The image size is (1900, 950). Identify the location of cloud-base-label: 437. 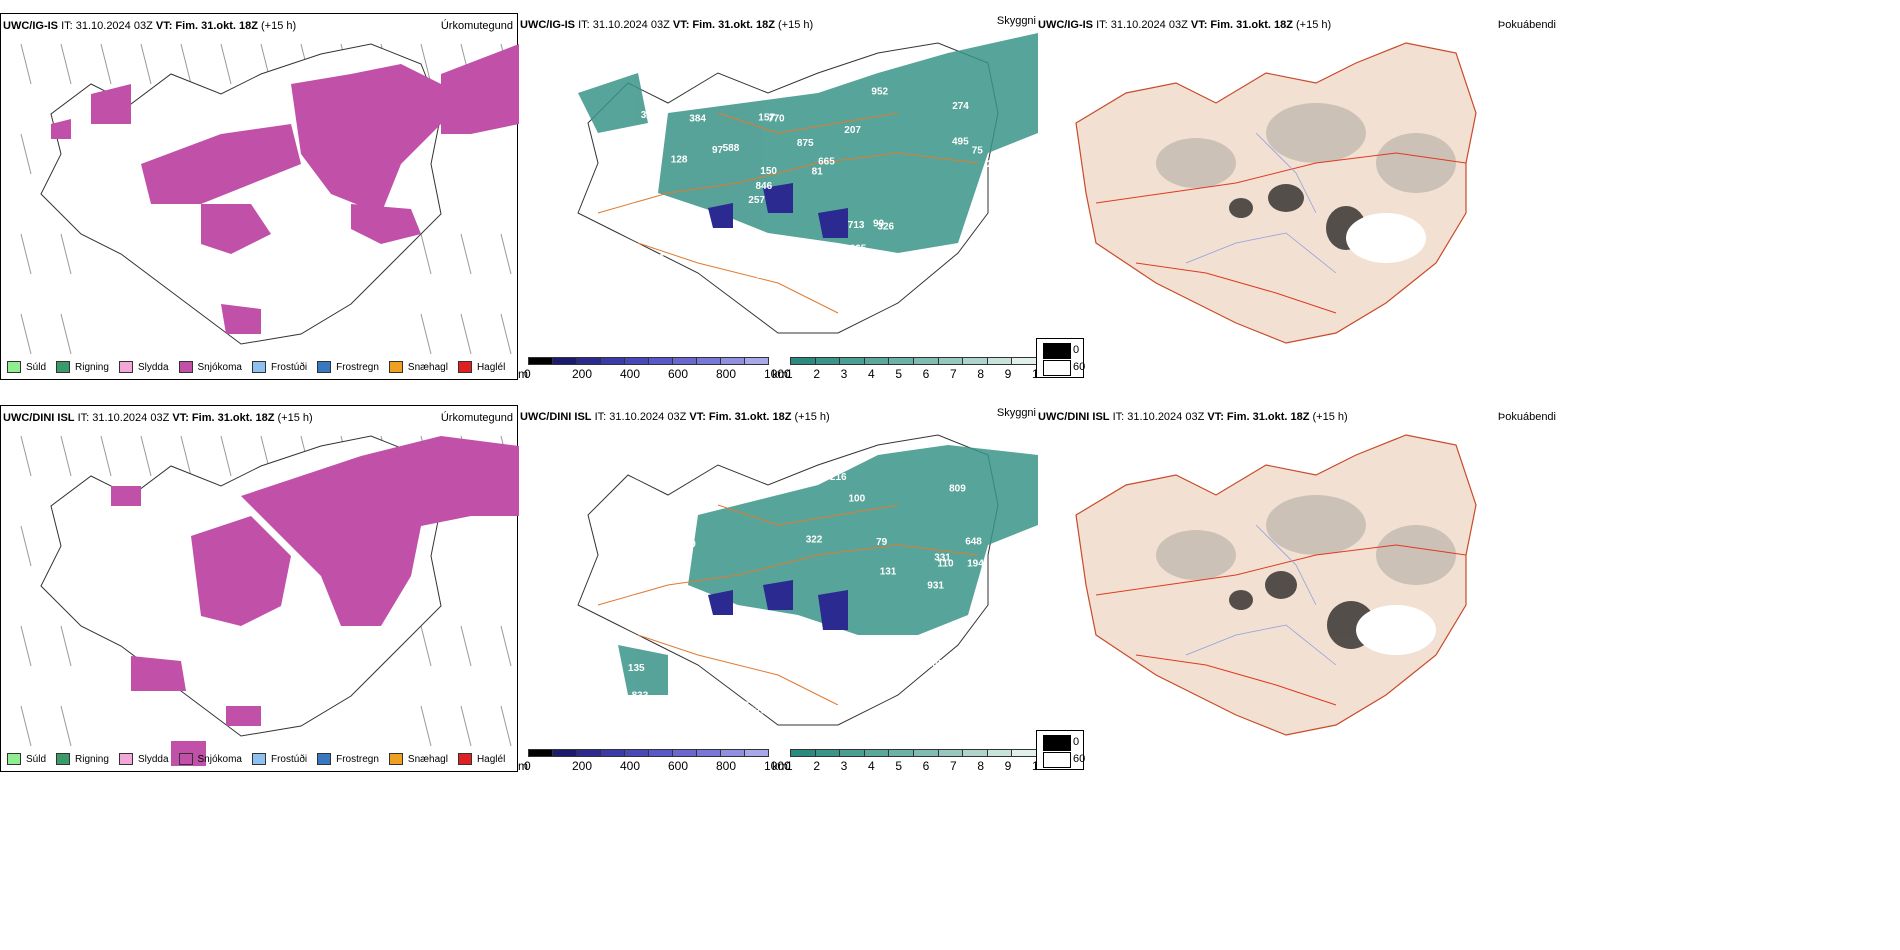
(923, 309).